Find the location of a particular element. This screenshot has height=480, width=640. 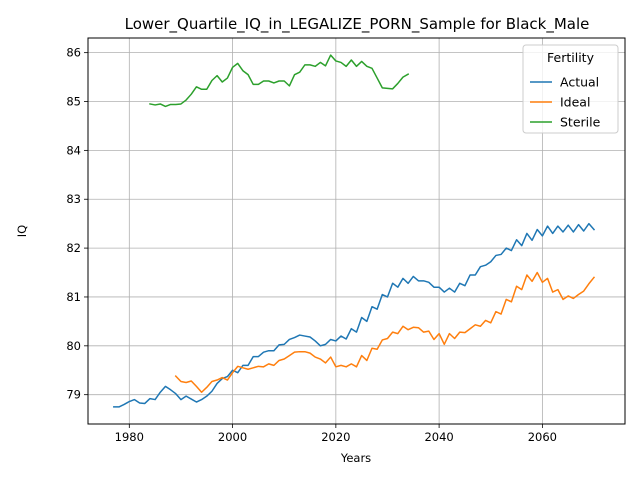

series-line-sterile is located at coordinates (279, 81).